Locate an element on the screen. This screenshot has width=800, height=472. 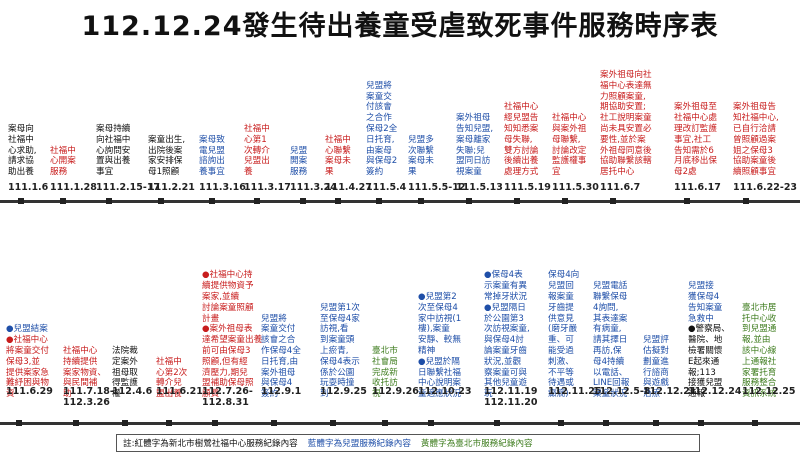
row1-event-14: 案外祖母至 社福中心處 理改訂監護 事宜,社工 告知需於6 月底移出保 母2處 is located at coordinates (695, 140).